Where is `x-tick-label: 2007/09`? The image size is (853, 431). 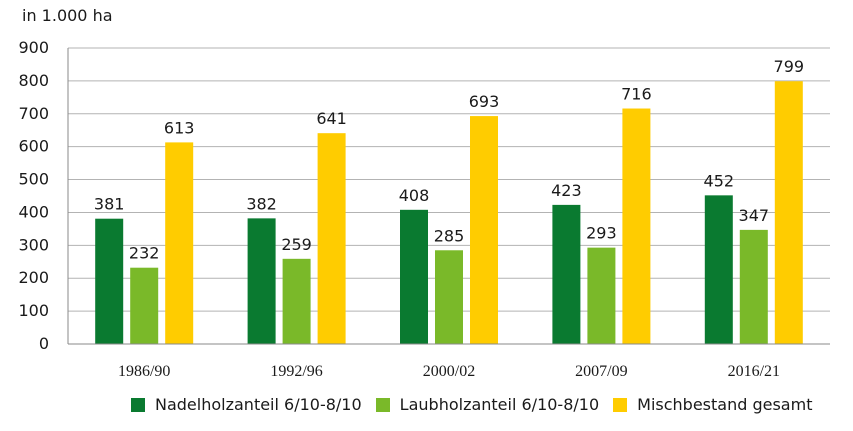
x-tick-label: 2007/09 is located at coordinates (601, 371).